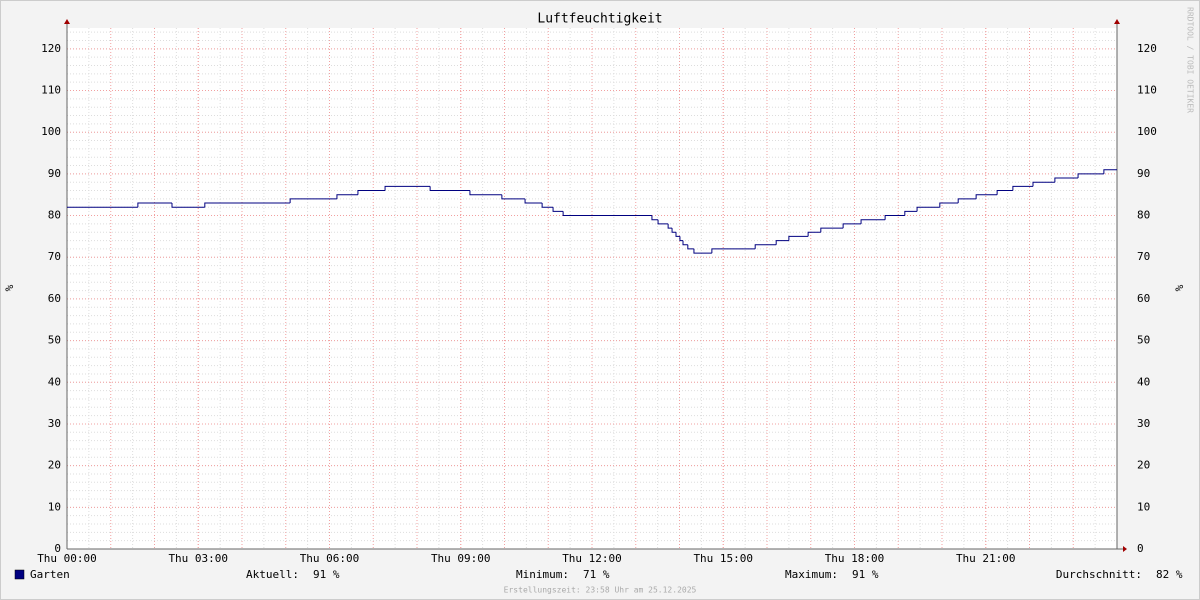 The height and width of the screenshot is (600, 1200). What do you see at coordinates (723, 558) in the screenshot?
I see `x-tick-label: Thu 15:00` at bounding box center [723, 558].